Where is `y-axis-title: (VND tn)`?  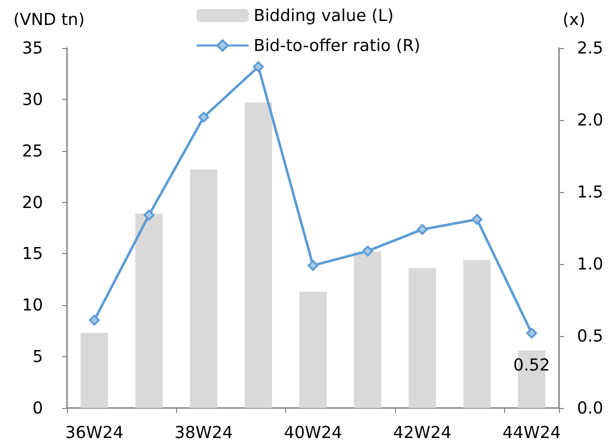
y-axis-title: (VND tn) is located at coordinates (49, 19).